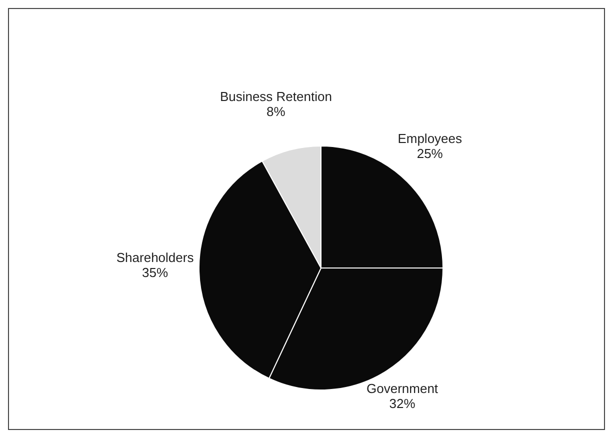 This screenshot has height=438, width=613. Describe the element at coordinates (155, 258) in the screenshot. I see `slice-label: Shareholders` at that location.